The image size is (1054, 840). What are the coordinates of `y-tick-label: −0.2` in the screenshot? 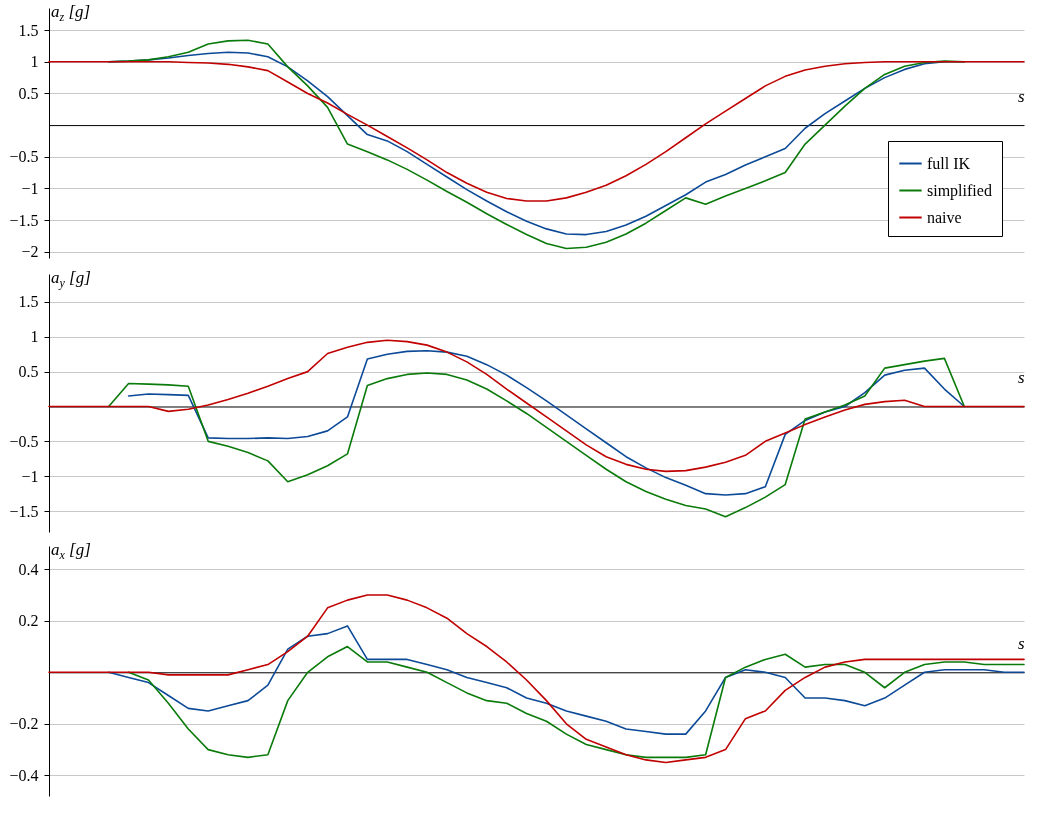 It's located at (24, 724).